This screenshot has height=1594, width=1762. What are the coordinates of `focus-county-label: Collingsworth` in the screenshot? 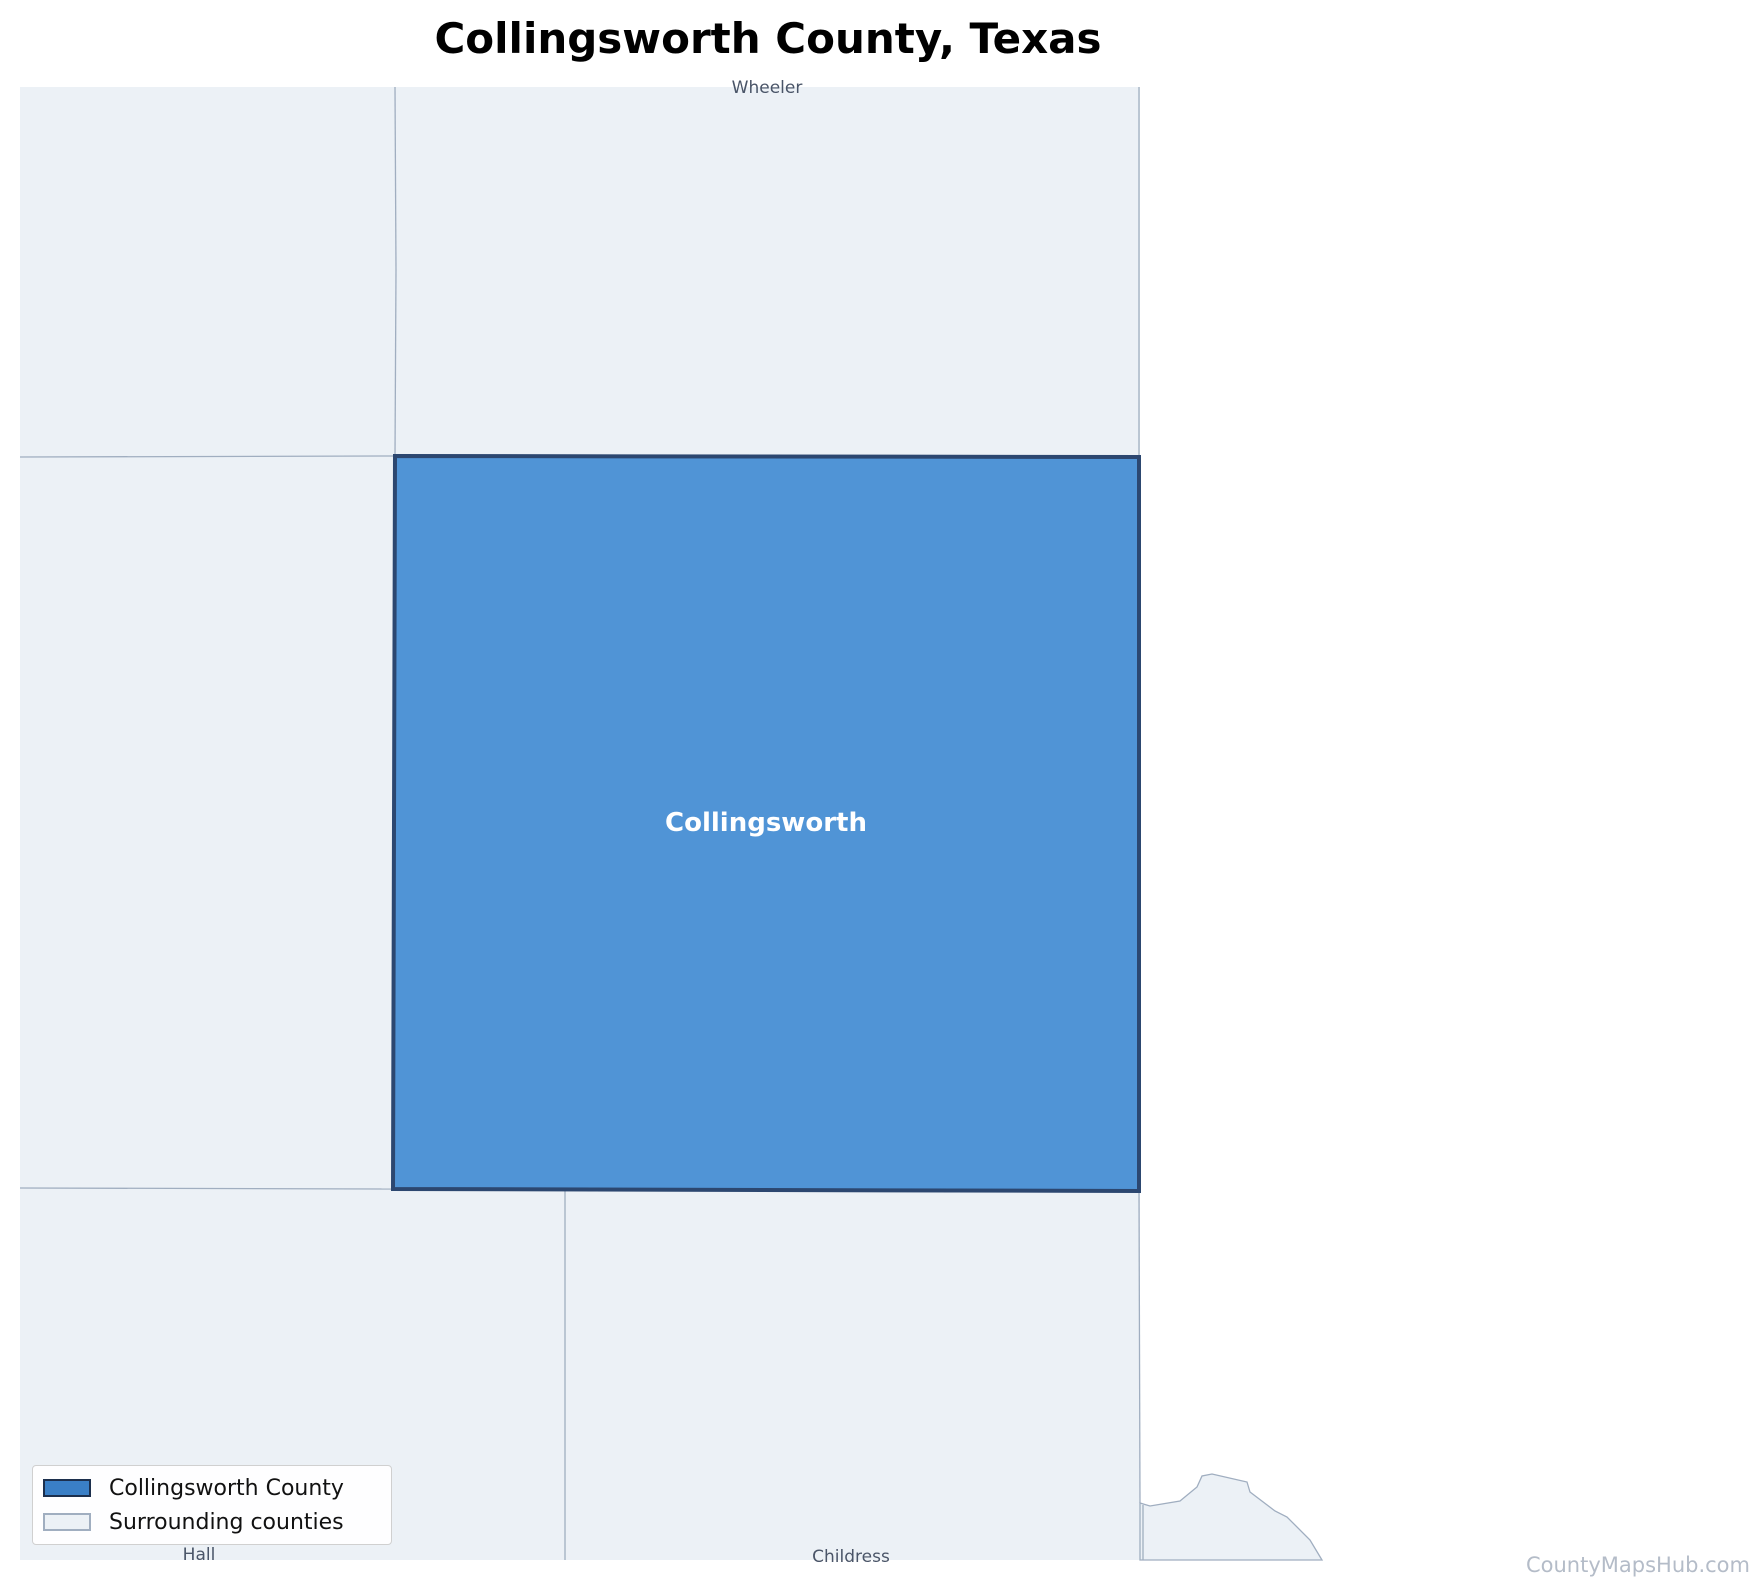 It's located at (766, 823).